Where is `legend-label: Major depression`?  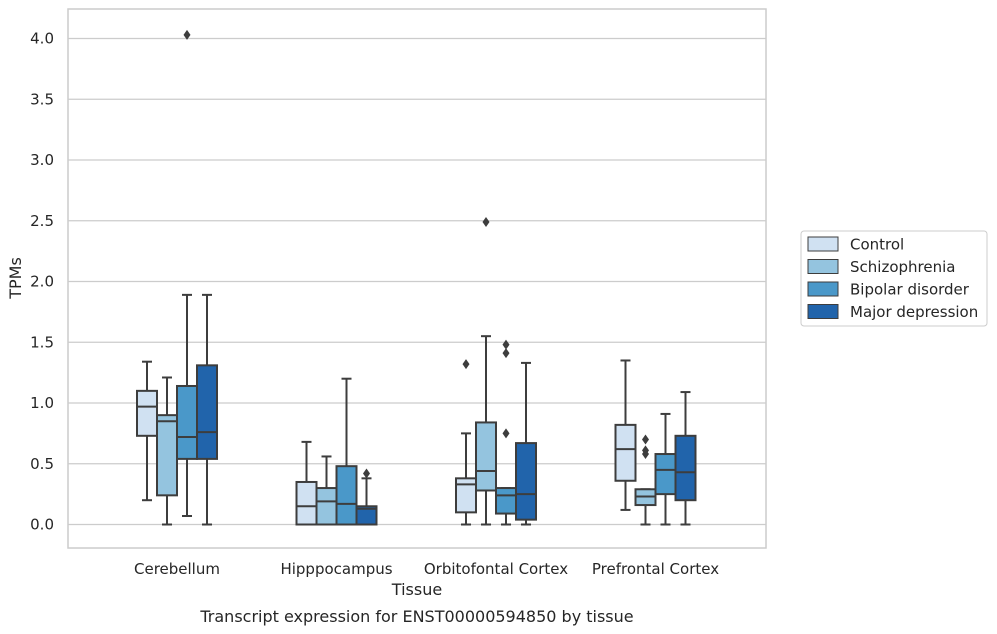
legend-label: Major depression is located at coordinates (914, 312).